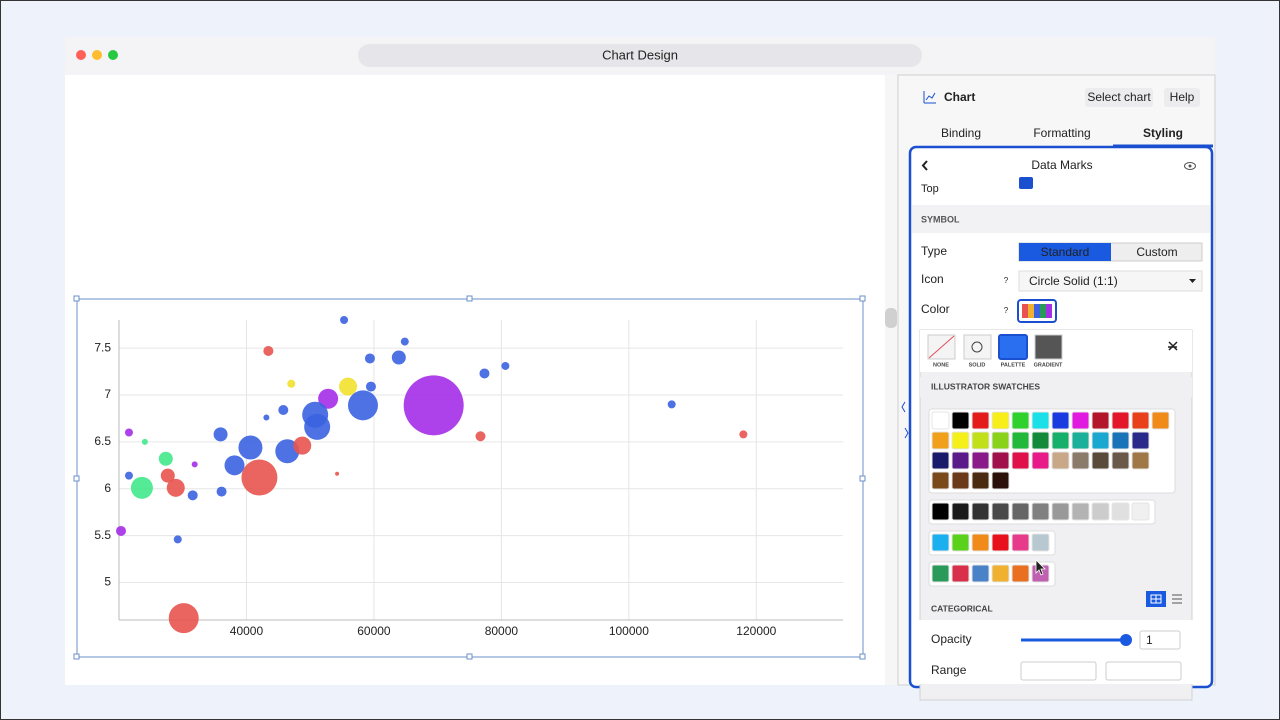  What do you see at coordinates (1013, 347) in the screenshot?
I see `mode-palette` at bounding box center [1013, 347].